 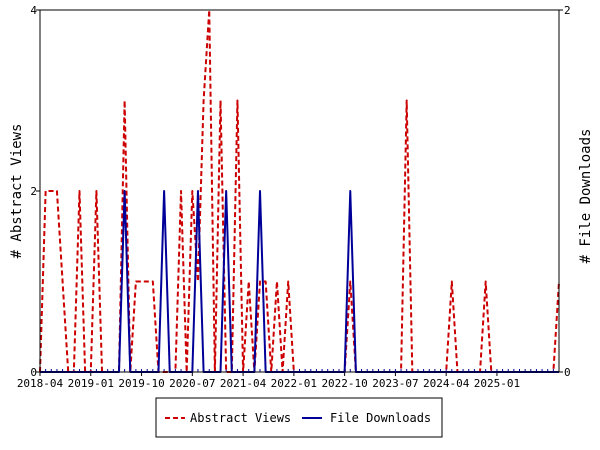 I want to click on y-left-tick-label: 2, so click(x=33, y=191).